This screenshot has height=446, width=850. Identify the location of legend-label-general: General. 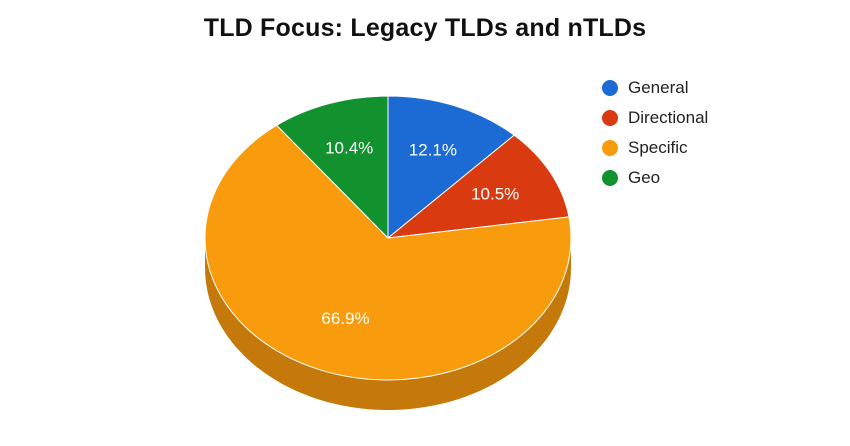
(658, 87).